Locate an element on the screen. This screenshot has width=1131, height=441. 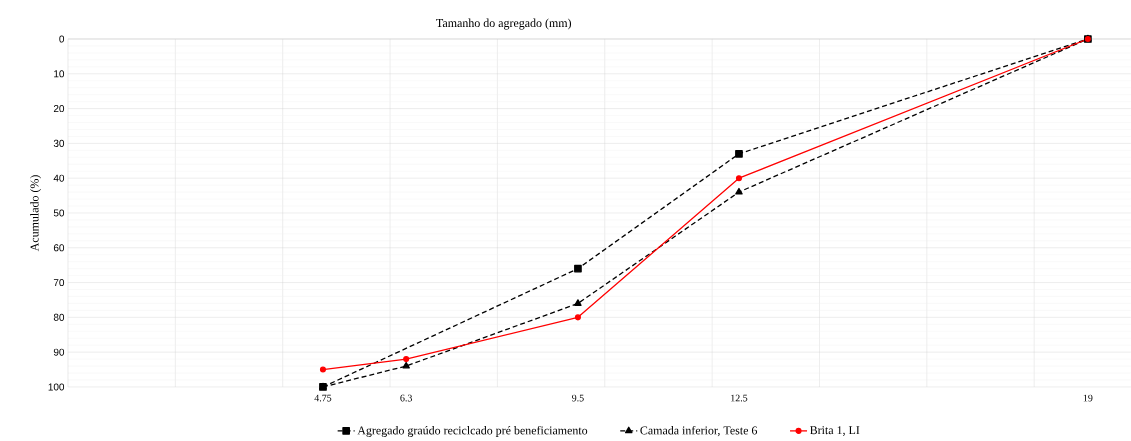
y-tick-label: 40 is located at coordinates (59, 178).